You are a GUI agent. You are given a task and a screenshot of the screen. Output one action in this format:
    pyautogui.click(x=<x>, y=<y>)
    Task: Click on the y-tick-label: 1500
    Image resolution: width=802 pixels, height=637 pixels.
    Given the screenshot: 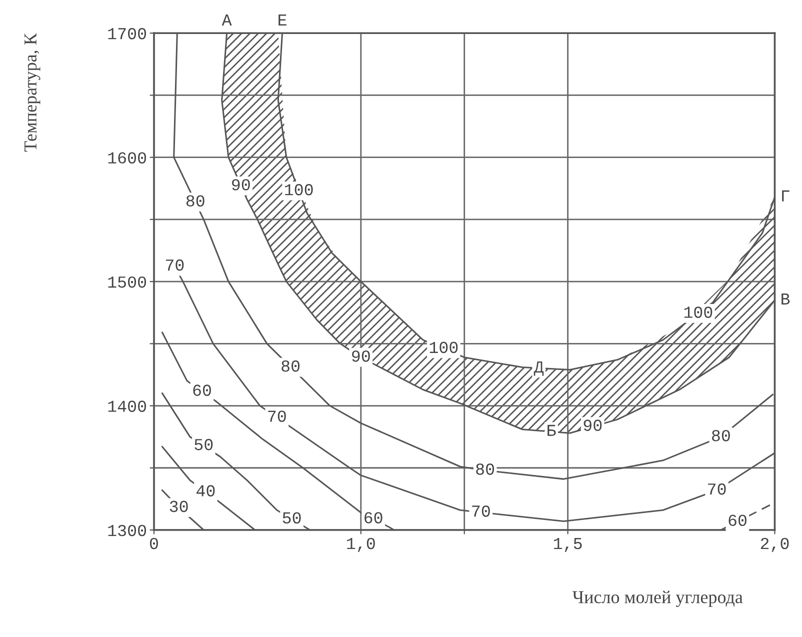 What is the action you would take?
    pyautogui.click(x=127, y=282)
    